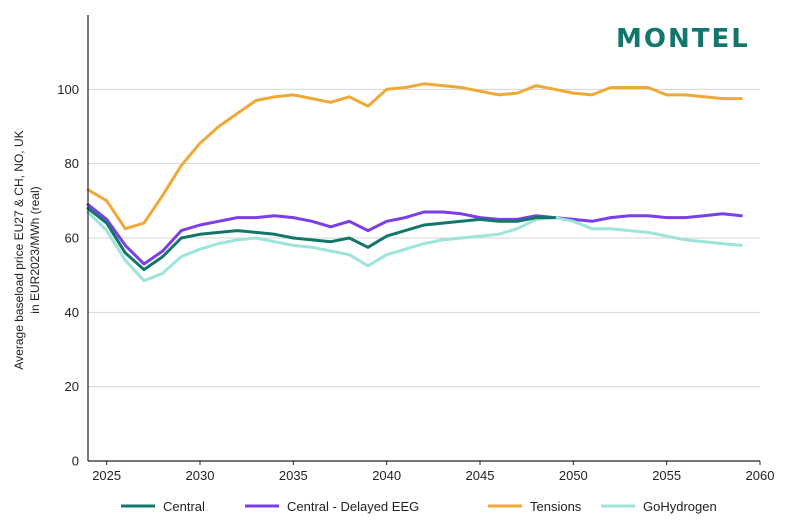 Image resolution: width=785 pixels, height=525 pixels. Describe the element at coordinates (72, 163) in the screenshot. I see `y-tick-label: 80` at that location.